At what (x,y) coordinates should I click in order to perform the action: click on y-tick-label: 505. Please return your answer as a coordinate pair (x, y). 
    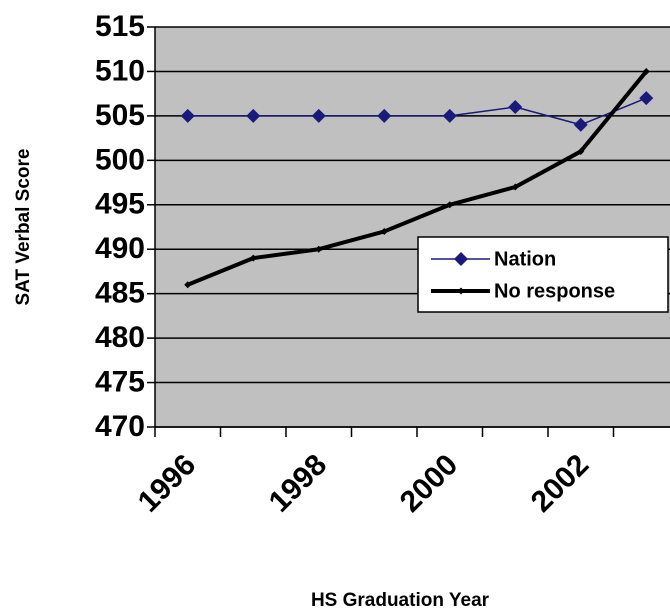
    Looking at the image, I should click on (120, 115).